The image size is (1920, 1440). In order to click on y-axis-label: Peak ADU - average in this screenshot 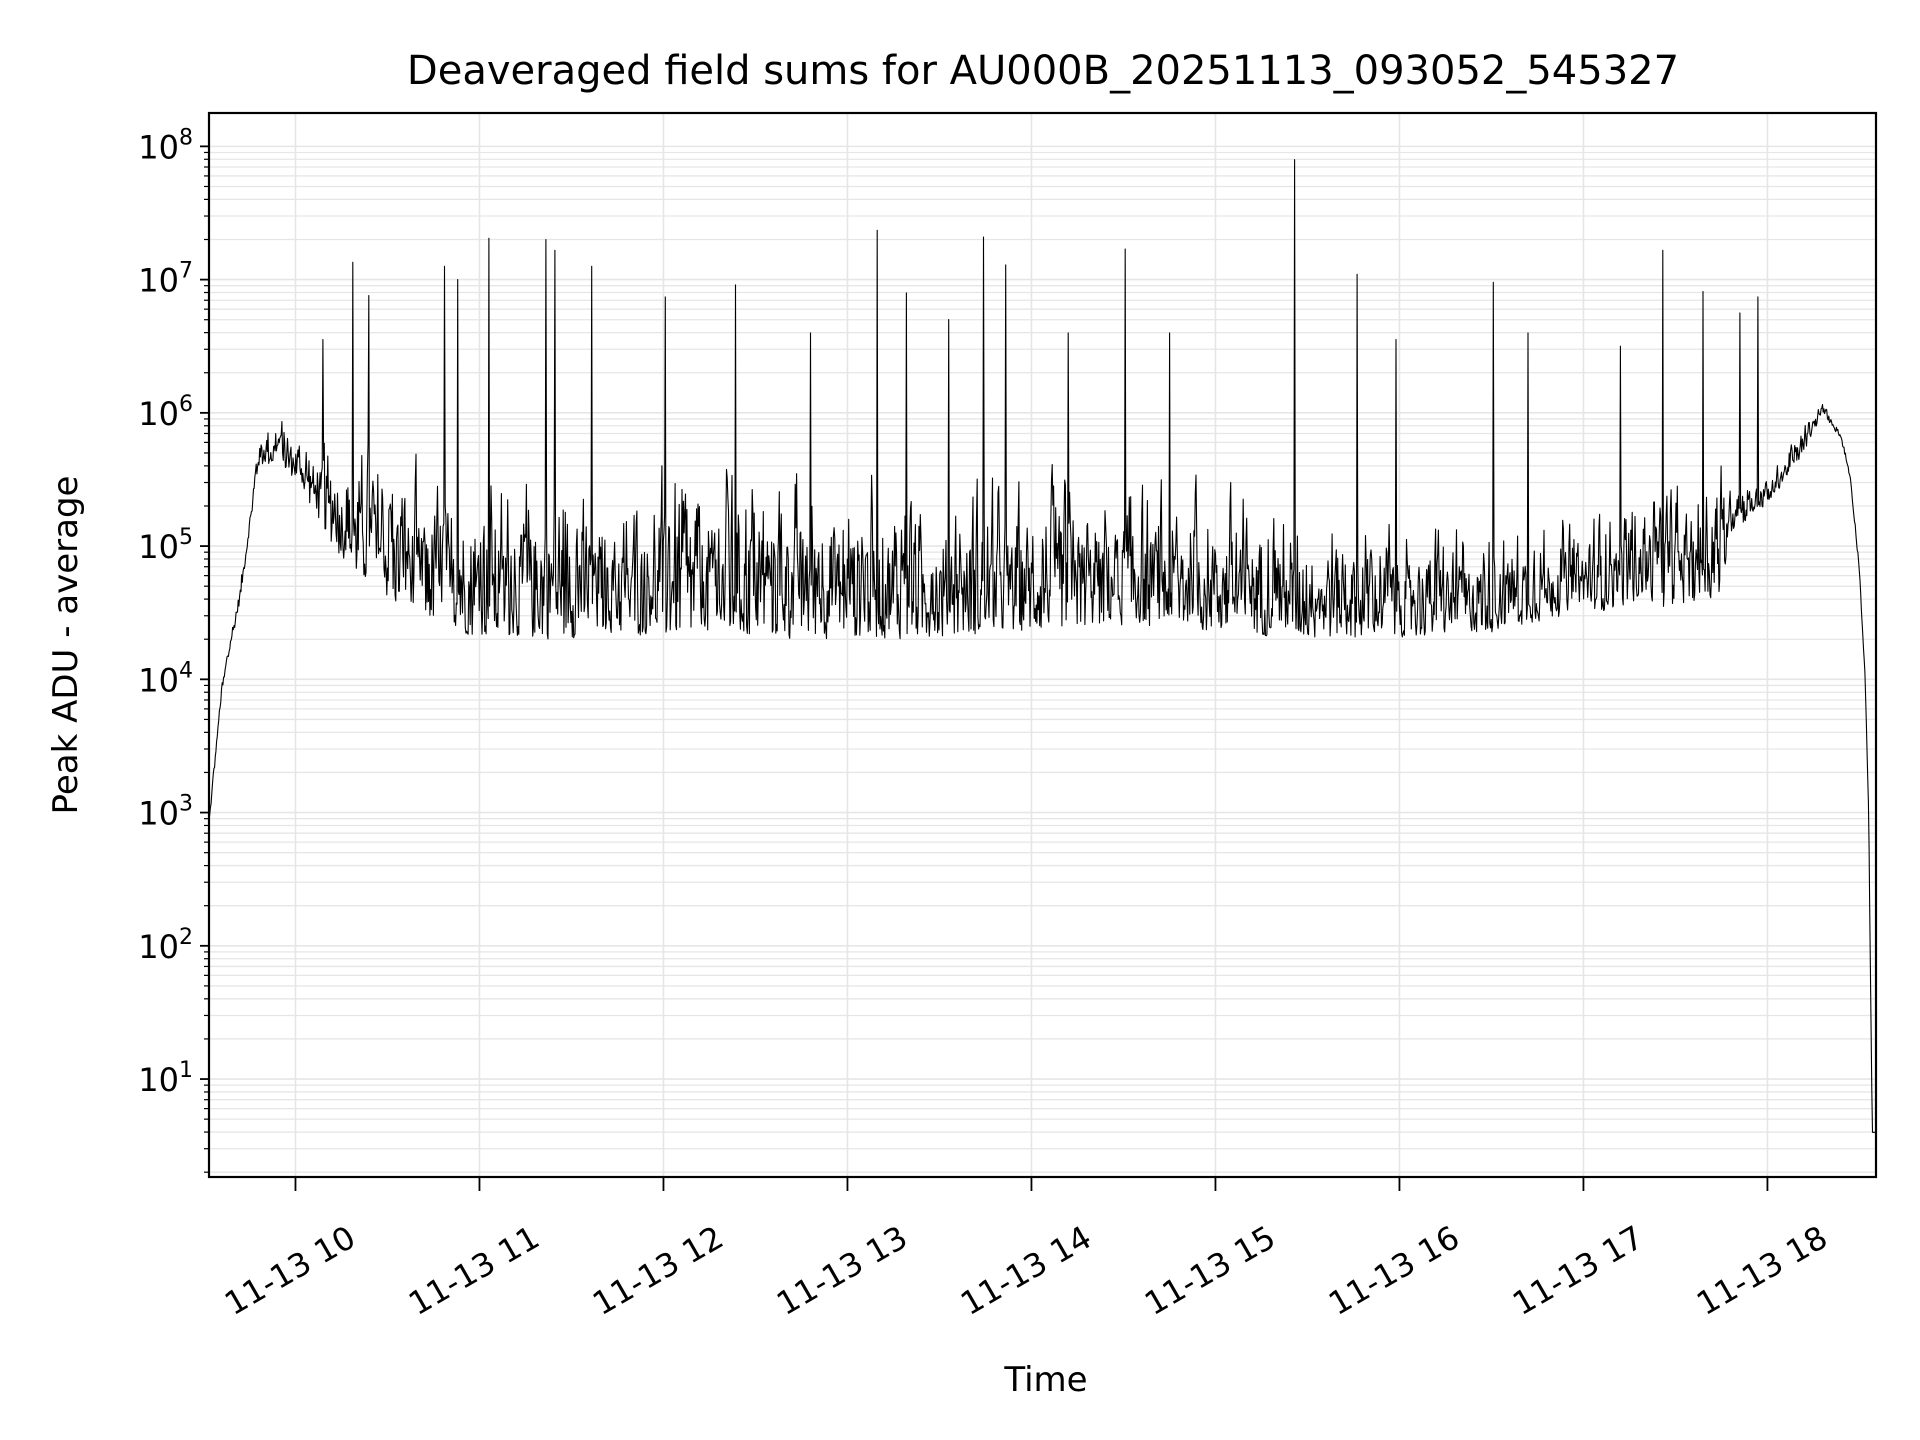, I will do `click(66, 645)`.